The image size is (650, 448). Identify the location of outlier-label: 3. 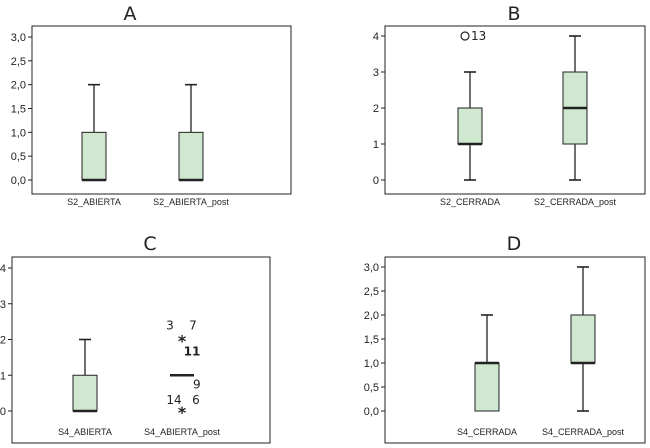
(170, 326).